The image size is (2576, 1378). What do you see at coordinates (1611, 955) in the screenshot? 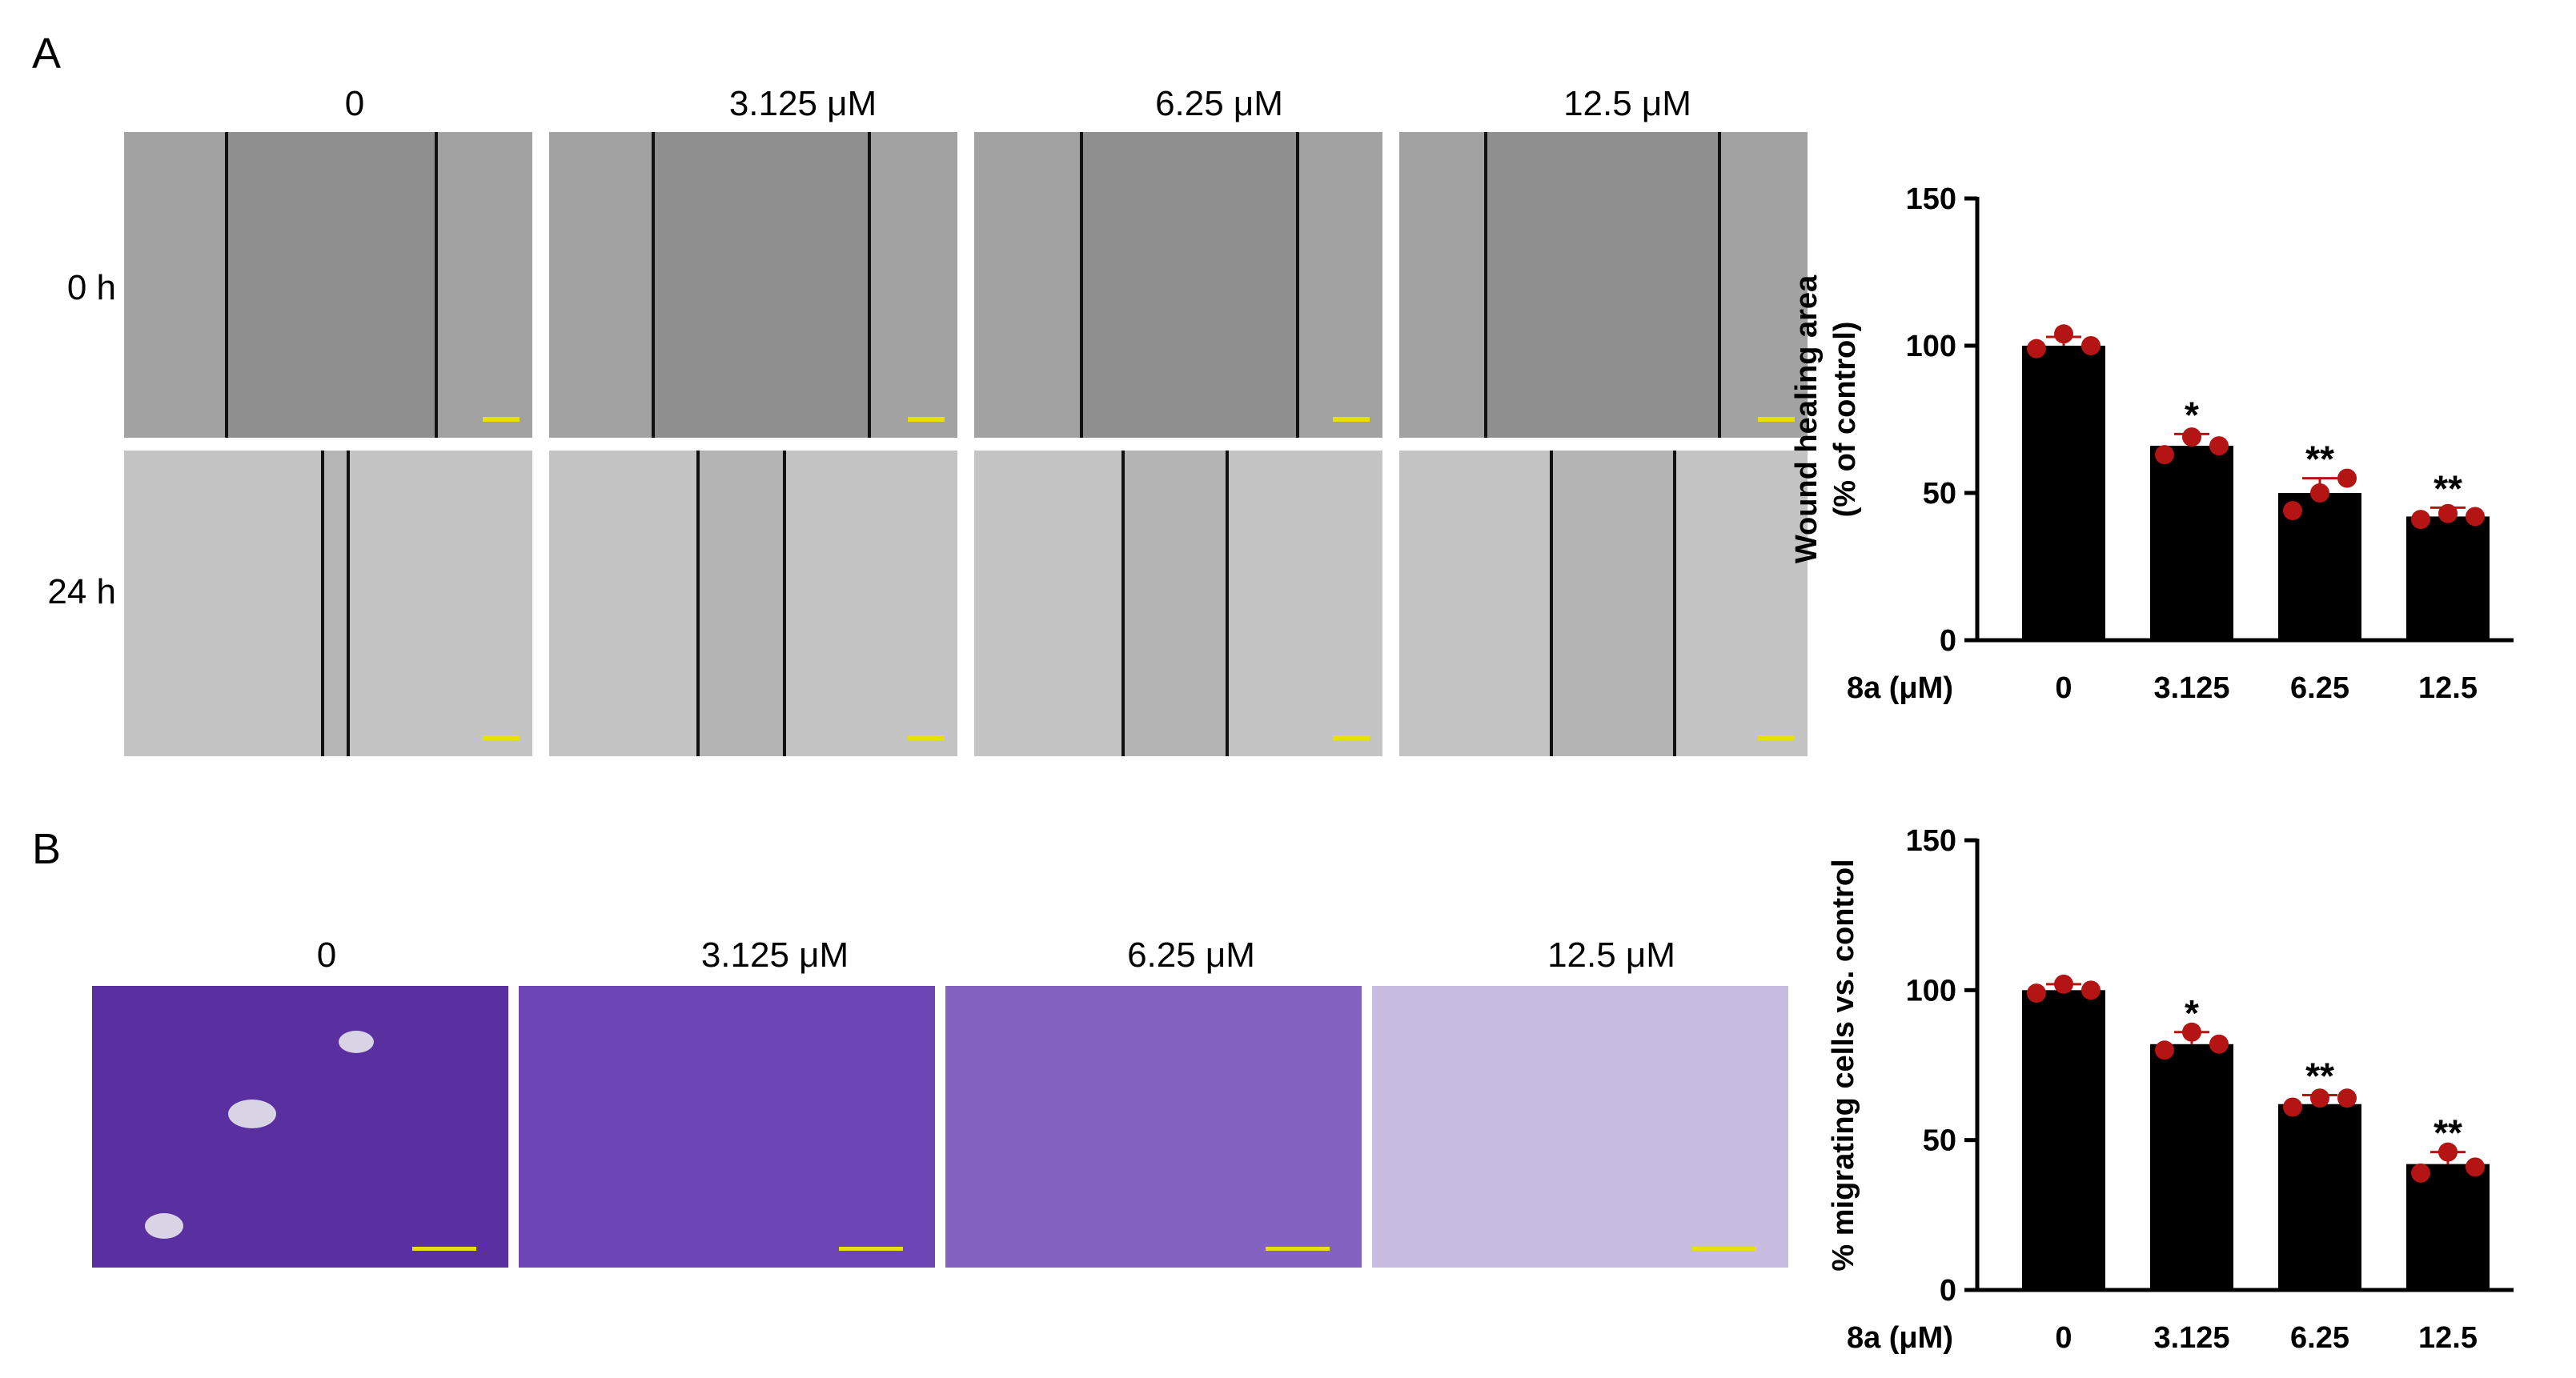
I see `panel-b-col-label-3: 12.5 μM` at bounding box center [1611, 955].